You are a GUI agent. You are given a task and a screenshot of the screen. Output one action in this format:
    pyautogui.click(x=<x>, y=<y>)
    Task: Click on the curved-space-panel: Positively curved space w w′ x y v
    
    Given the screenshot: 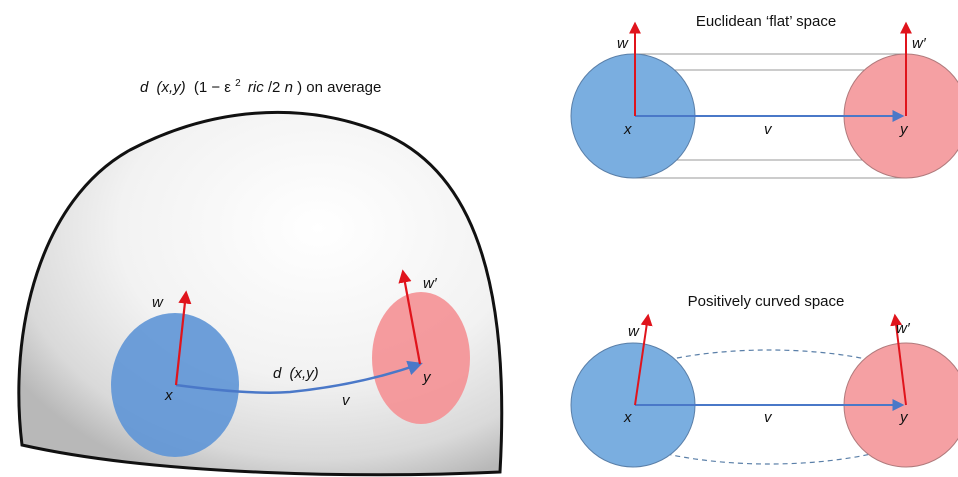 What is the action you would take?
    pyautogui.click(x=764, y=380)
    